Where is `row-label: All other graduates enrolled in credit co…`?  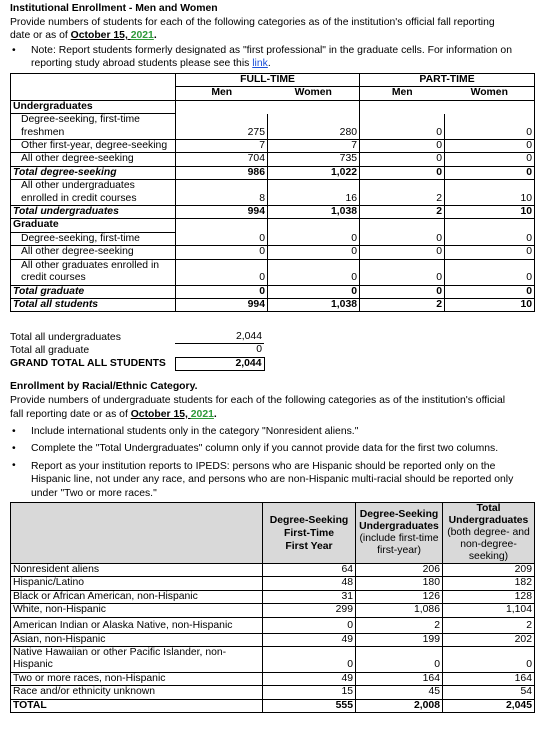 row-label: All other graduates enrolled in credit co… is located at coordinates (93, 271).